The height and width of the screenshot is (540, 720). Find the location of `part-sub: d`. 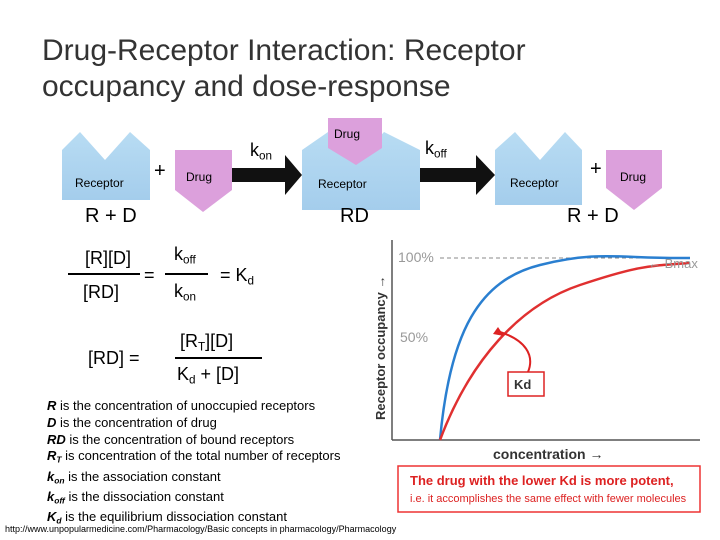

part-sub: d is located at coordinates (192, 380).